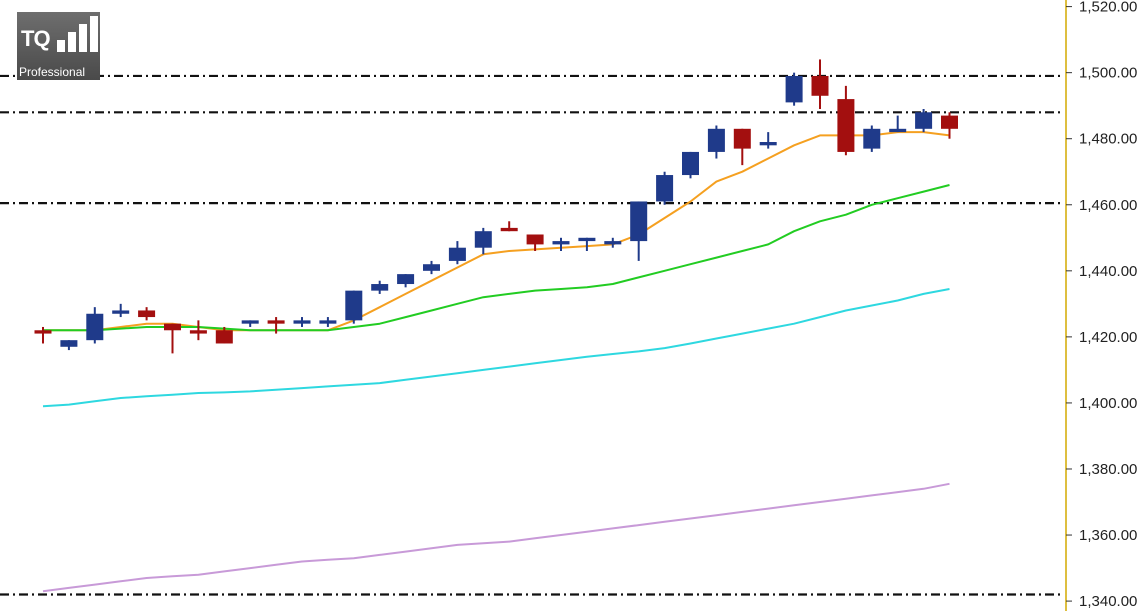 This screenshot has width=1141, height=611. Describe the element at coordinates (1108, 469) in the screenshot. I see `y-tick-label: 1,380.00` at that location.